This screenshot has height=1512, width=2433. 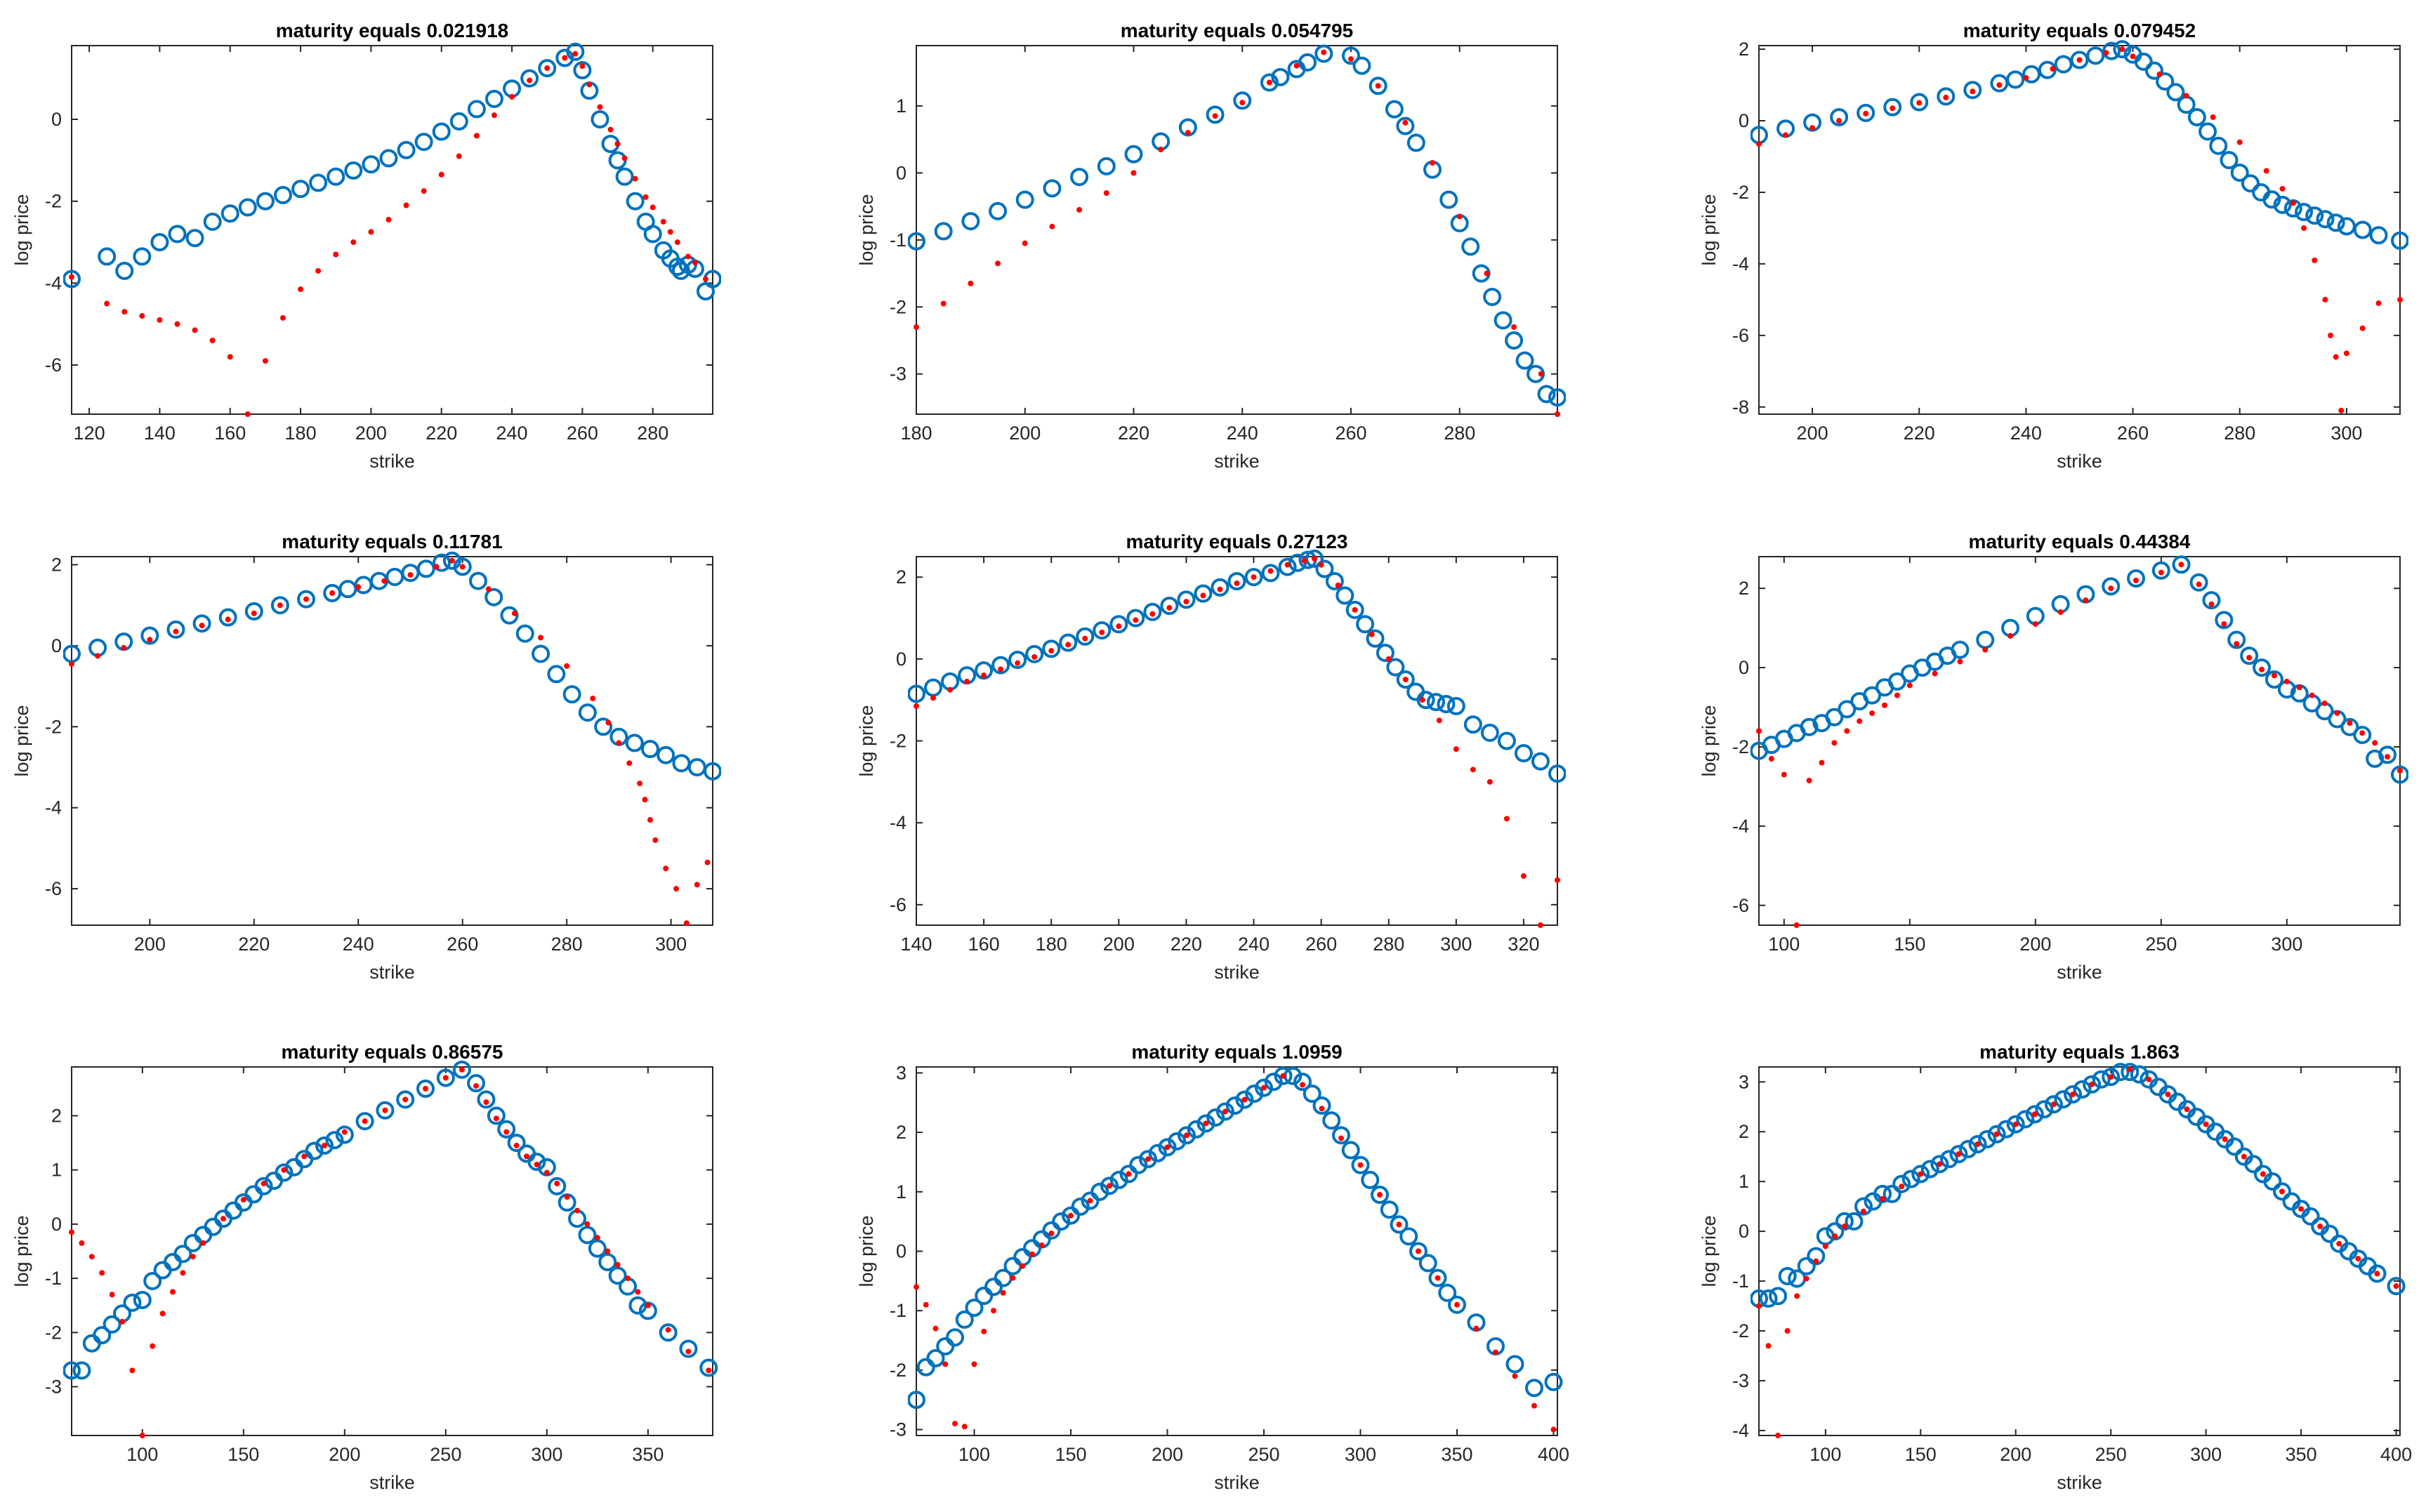 What do you see at coordinates (1167, 1454) in the screenshot?
I see `x-tick-label: 200` at bounding box center [1167, 1454].